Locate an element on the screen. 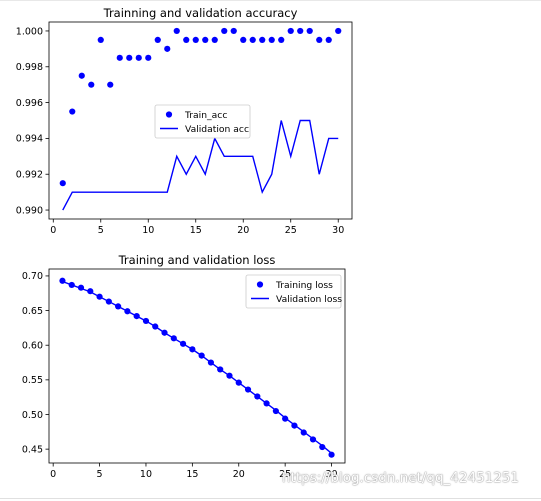 This screenshot has height=501, width=541. bottom-divider is located at coordinates (270, 498).